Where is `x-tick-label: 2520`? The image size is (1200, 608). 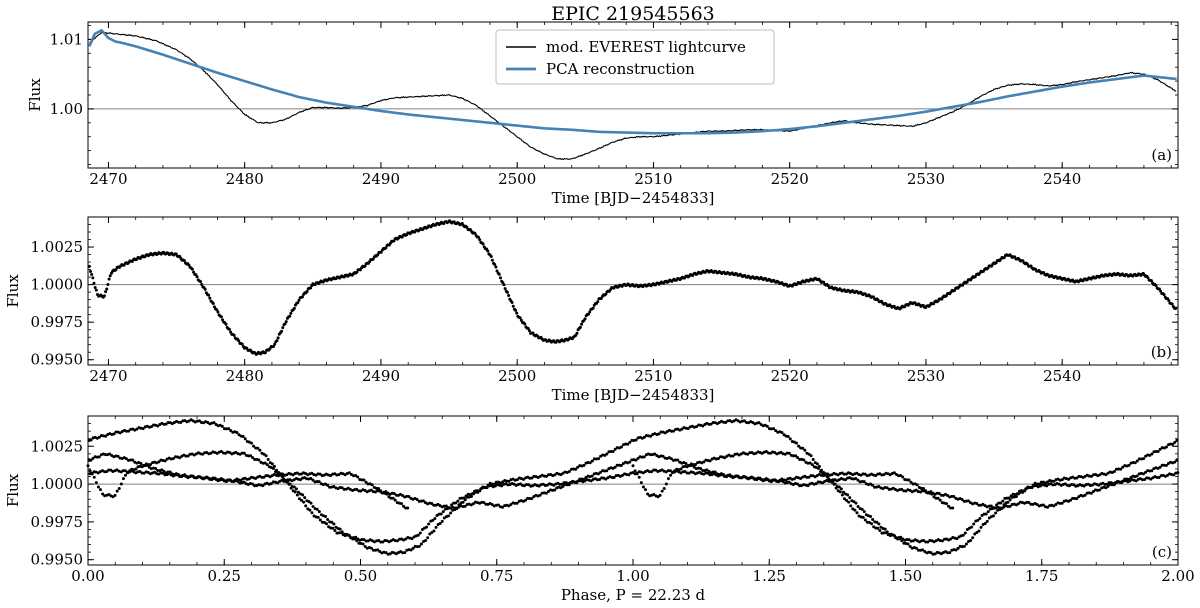 x-tick-label: 2520 is located at coordinates (790, 376).